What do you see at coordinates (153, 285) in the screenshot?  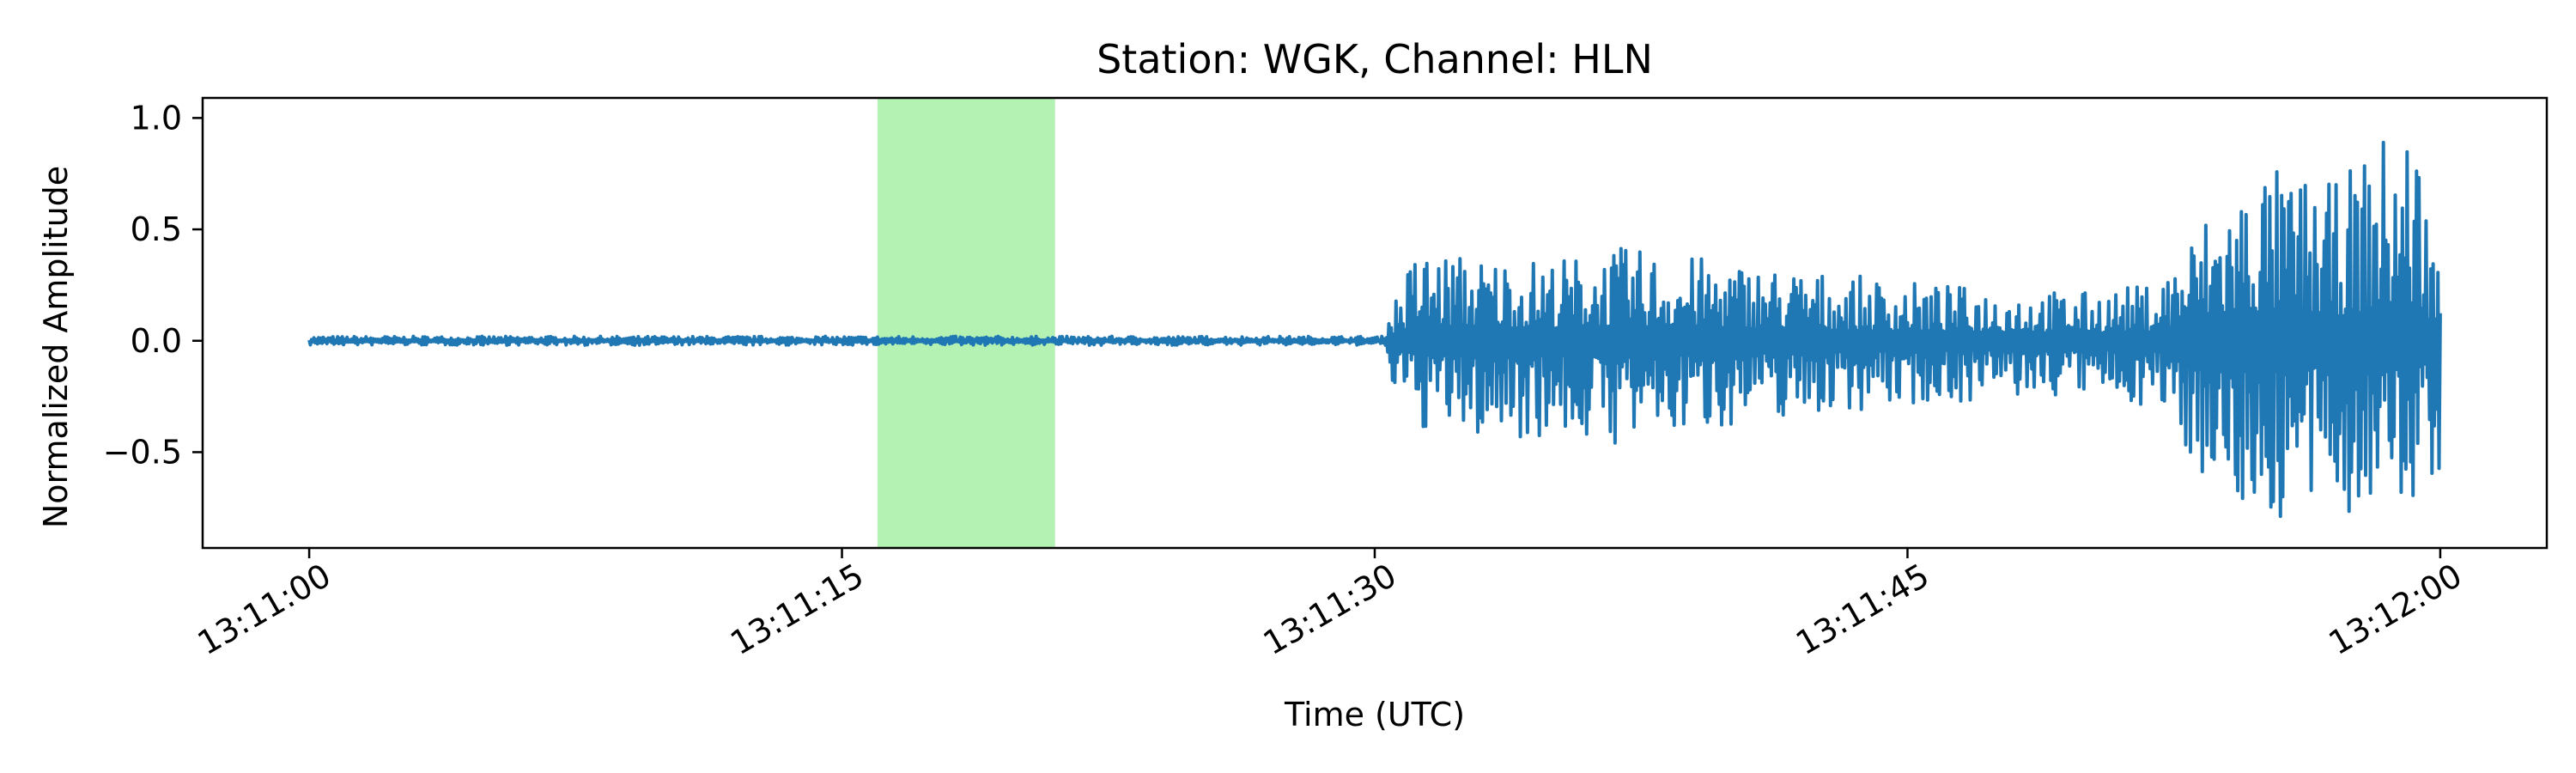 I see `y-axis: 1.0 0.5 0.0 −0.5` at bounding box center [153, 285].